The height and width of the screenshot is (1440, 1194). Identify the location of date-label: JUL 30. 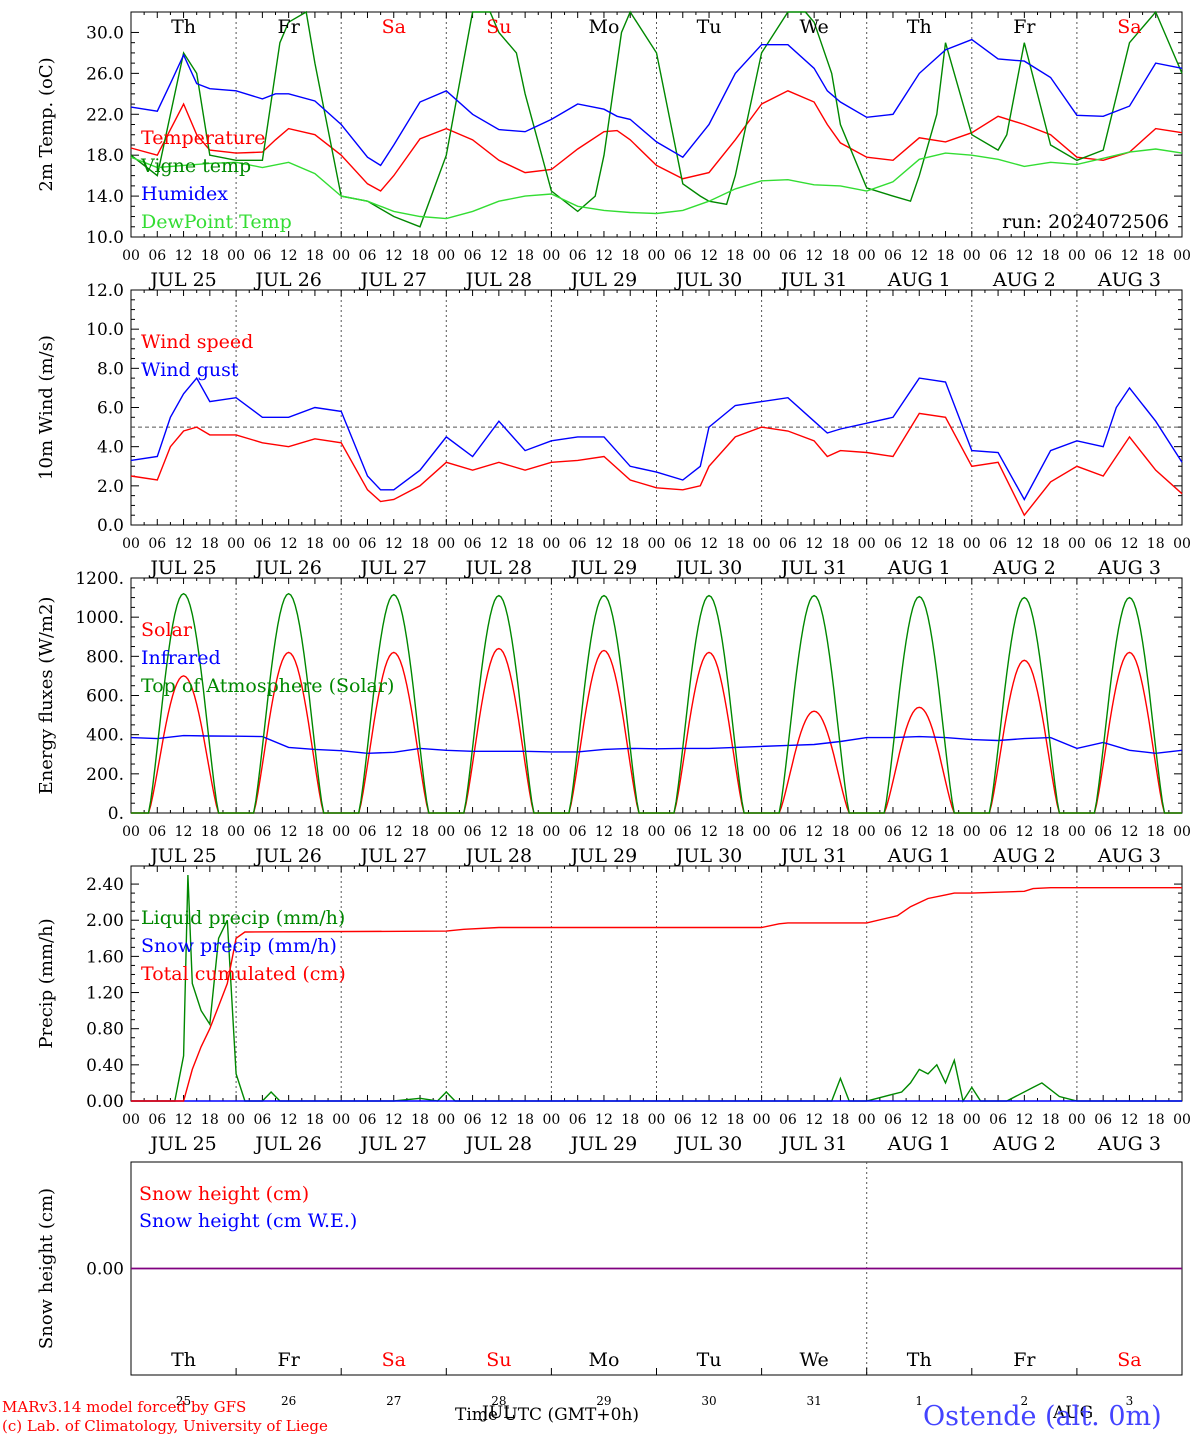
(708, 856).